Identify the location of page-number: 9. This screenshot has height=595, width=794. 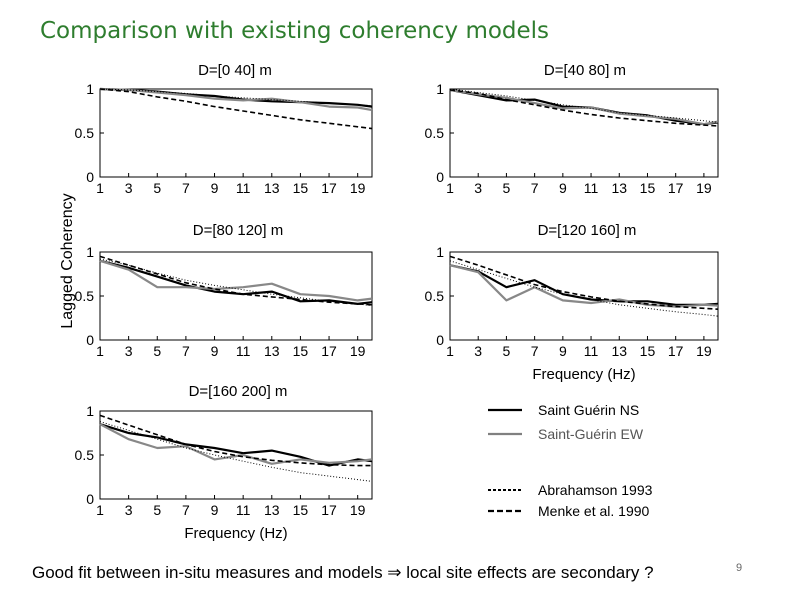
(739, 568).